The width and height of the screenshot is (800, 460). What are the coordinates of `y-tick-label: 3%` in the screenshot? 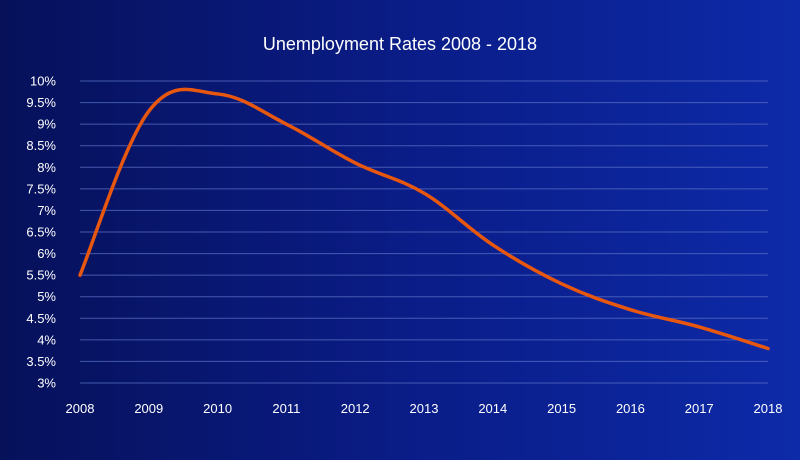 It's located at (46, 383).